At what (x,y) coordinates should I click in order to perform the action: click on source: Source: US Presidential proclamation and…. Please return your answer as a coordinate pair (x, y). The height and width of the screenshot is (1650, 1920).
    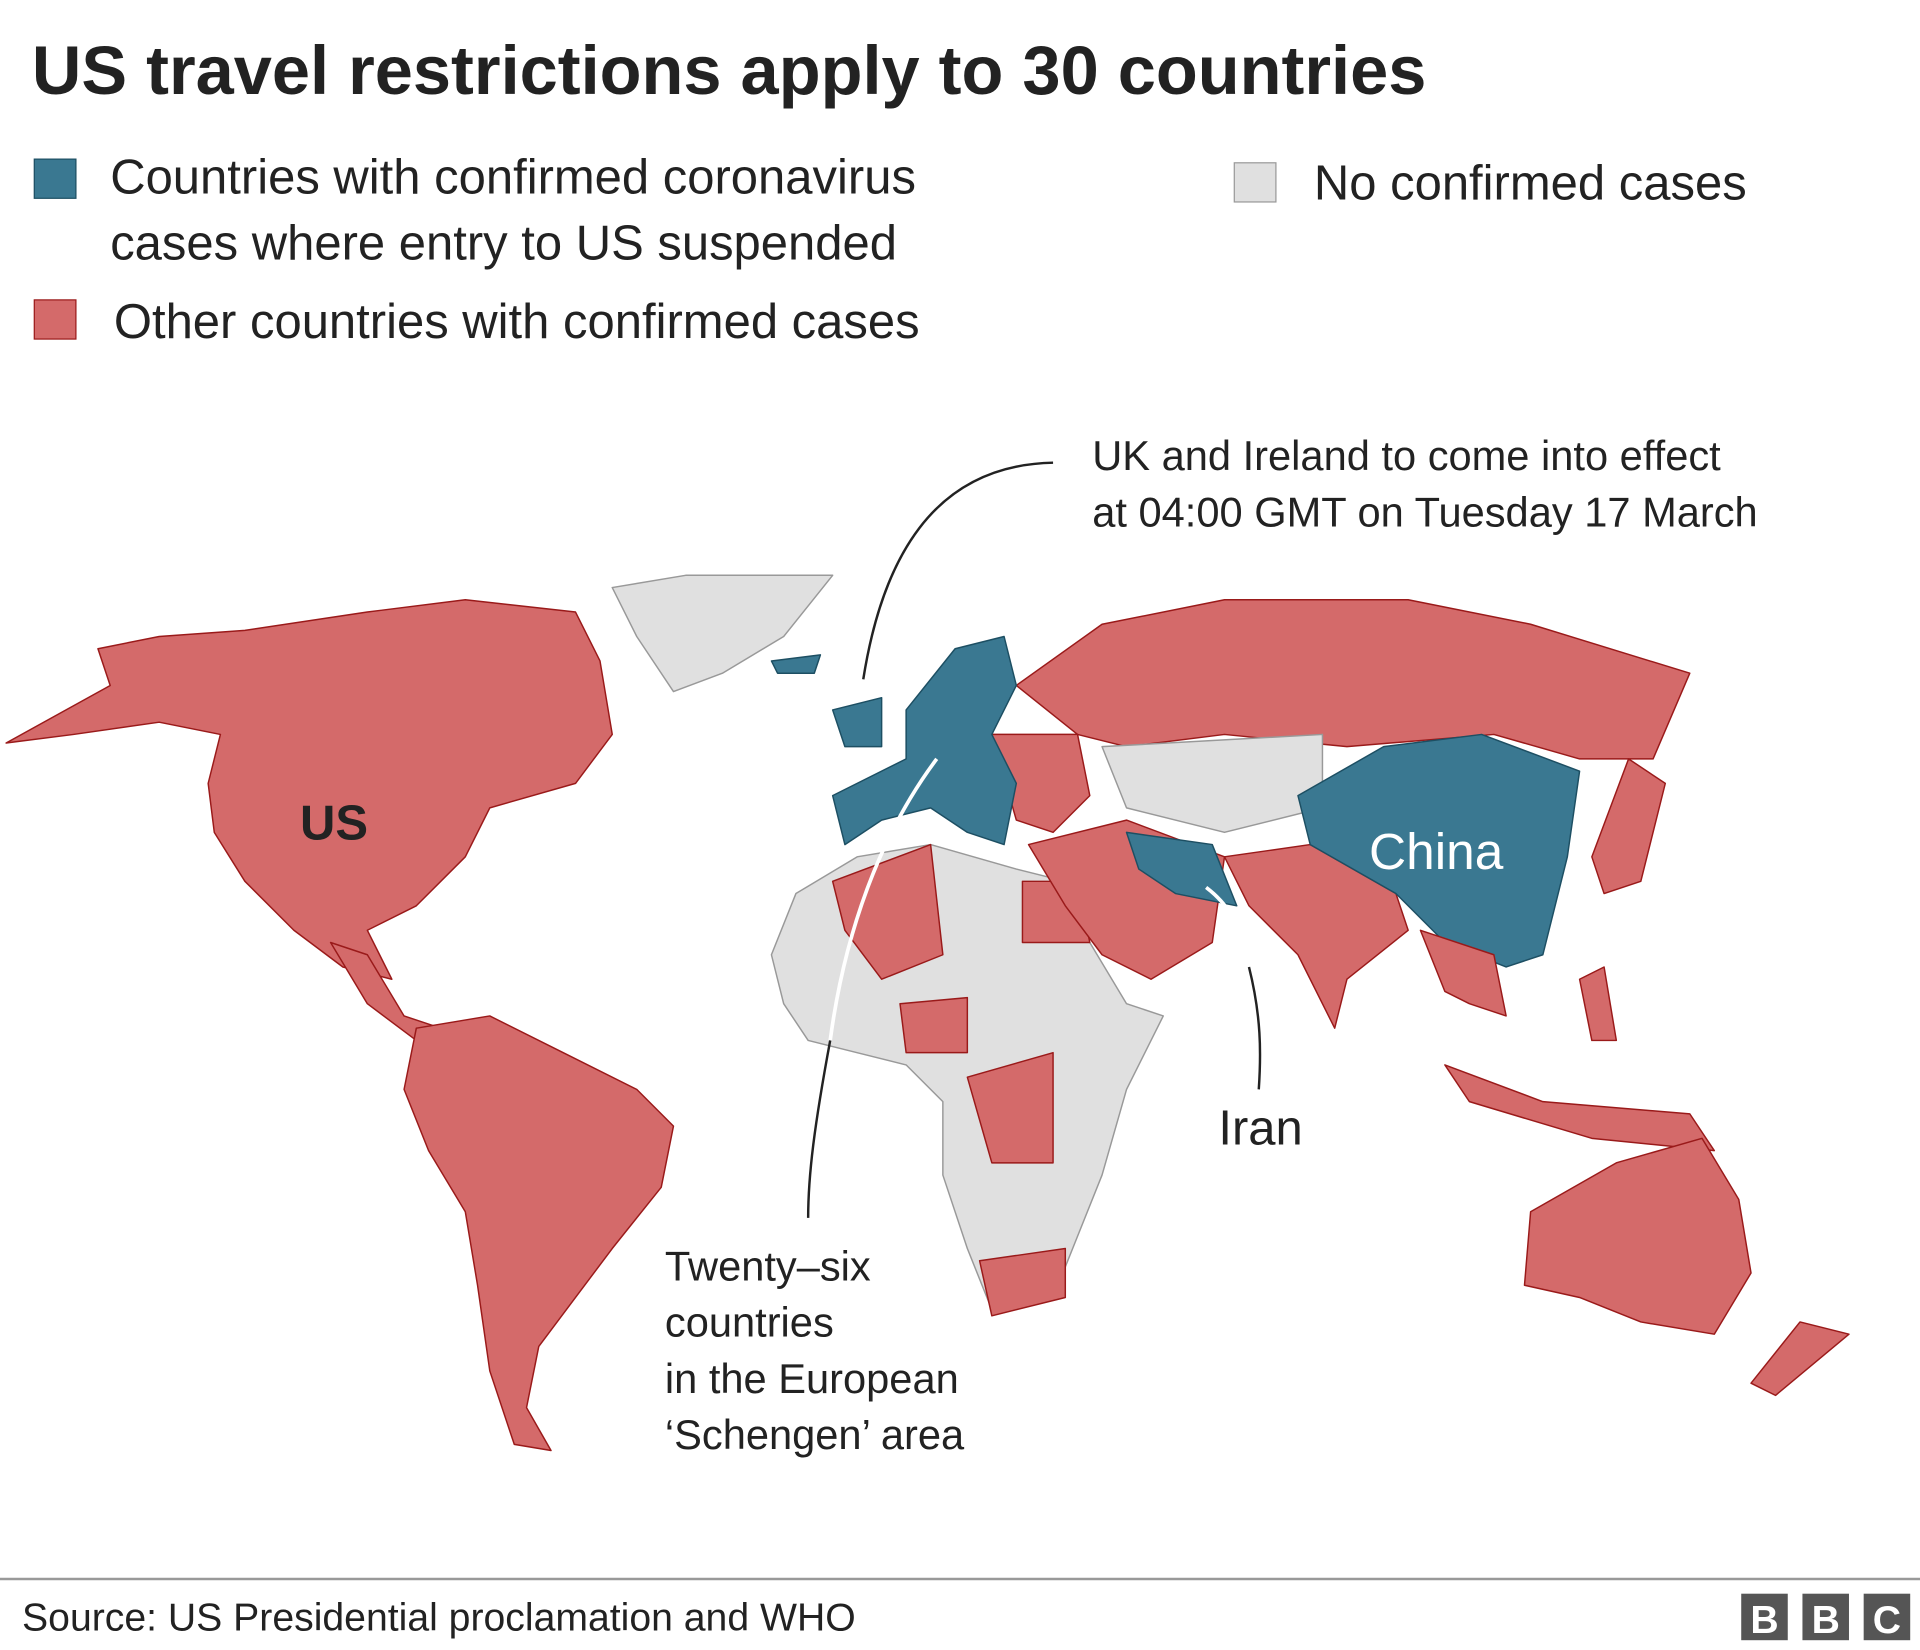
    Looking at the image, I should click on (439, 1617).